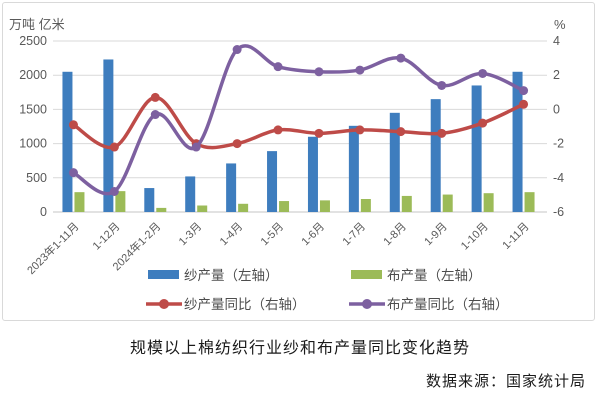 The image size is (600, 400). I want to click on y-tick-label-left: 2500, so click(33, 41).